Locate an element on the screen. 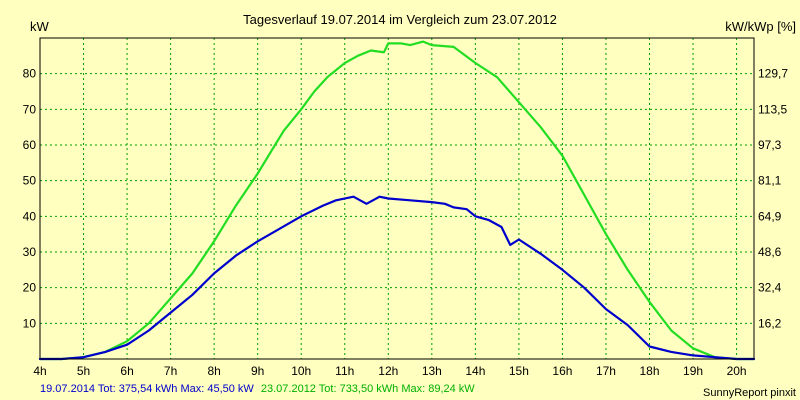  x-tick-label: 8h is located at coordinates (213, 371).